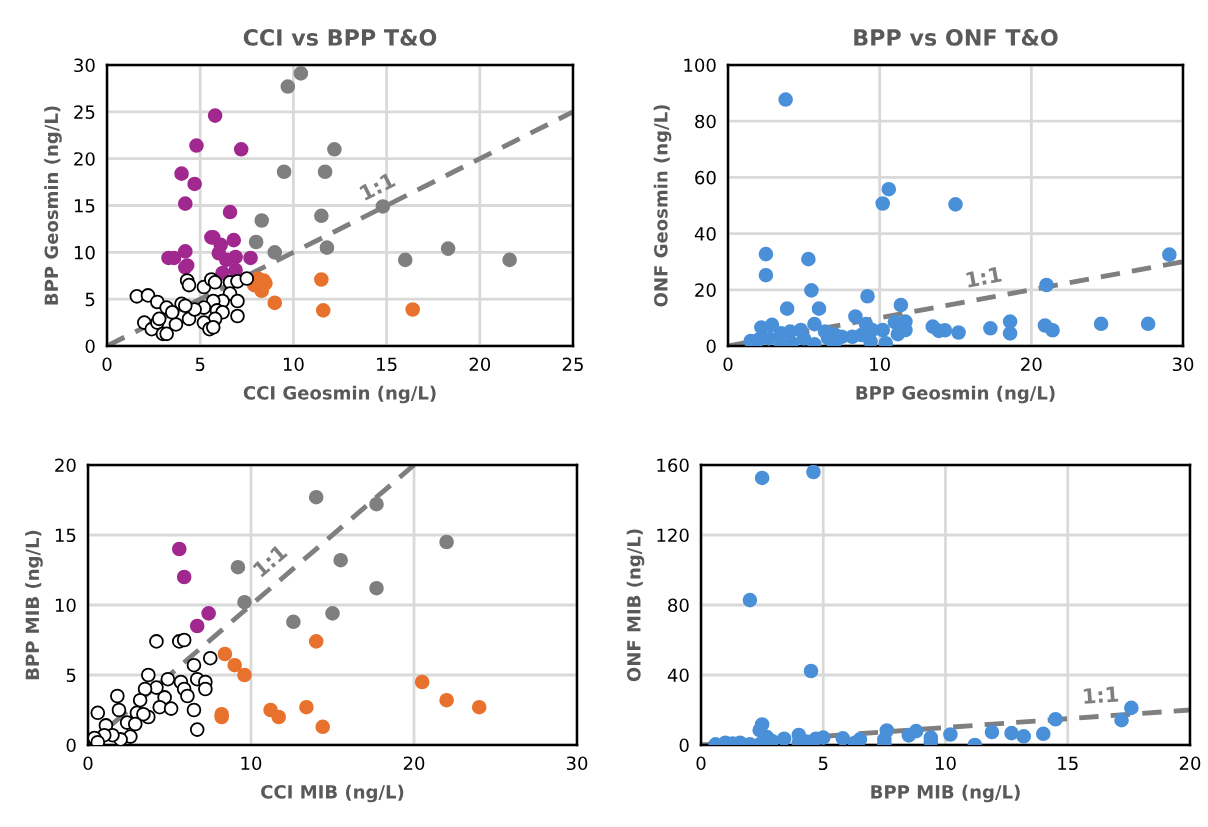 The image size is (1208, 827). I want to click on y-axis-title: ONF Geosmin (ng/L), so click(662, 206).